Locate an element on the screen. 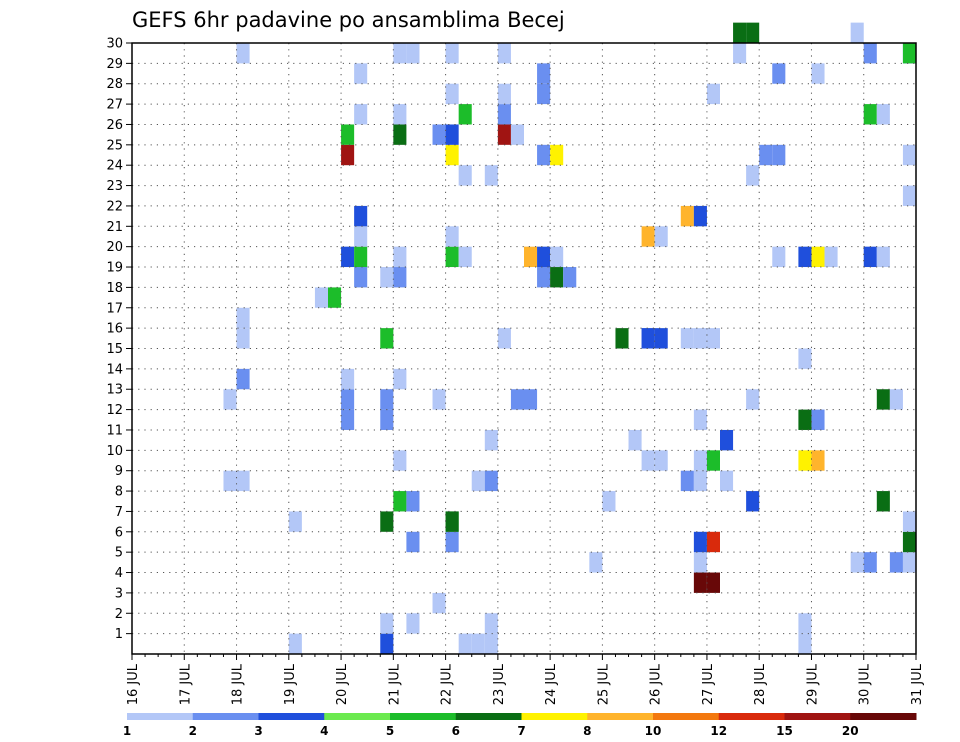 This screenshot has height=742, width=960. colorbar: 1 2 3 4 5 6 7 8 10 12 15 20 is located at coordinates (520, 725).